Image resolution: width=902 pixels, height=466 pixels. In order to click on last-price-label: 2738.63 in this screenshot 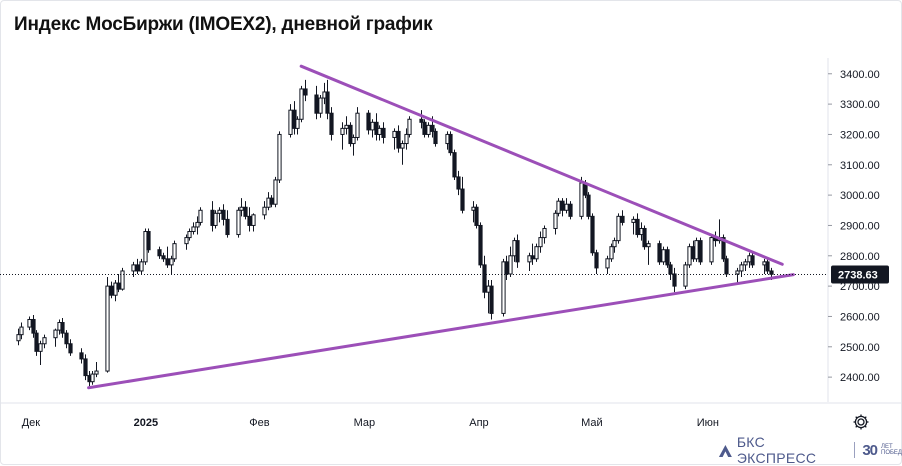, I will do `click(858, 276)`.